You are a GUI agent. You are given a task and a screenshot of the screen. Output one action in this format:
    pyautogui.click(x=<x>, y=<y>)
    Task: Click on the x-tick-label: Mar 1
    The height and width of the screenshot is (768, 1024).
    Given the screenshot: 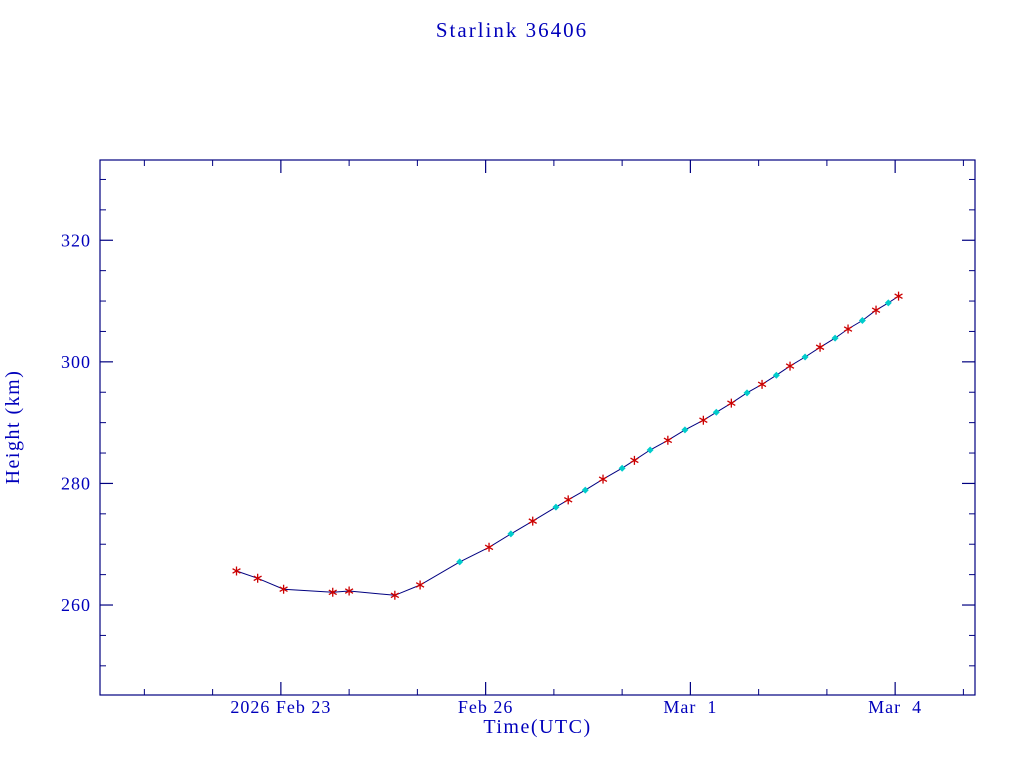 What is the action you would take?
    pyautogui.click(x=690, y=707)
    